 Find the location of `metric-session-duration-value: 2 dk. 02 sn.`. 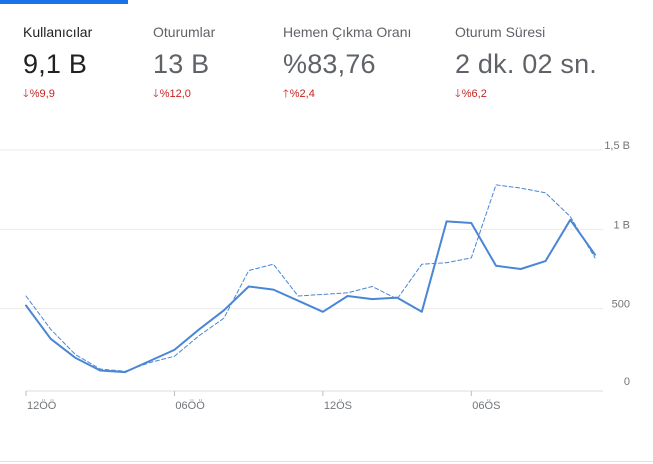

metric-session-duration-value: 2 dk. 02 sn. is located at coordinates (526, 64).